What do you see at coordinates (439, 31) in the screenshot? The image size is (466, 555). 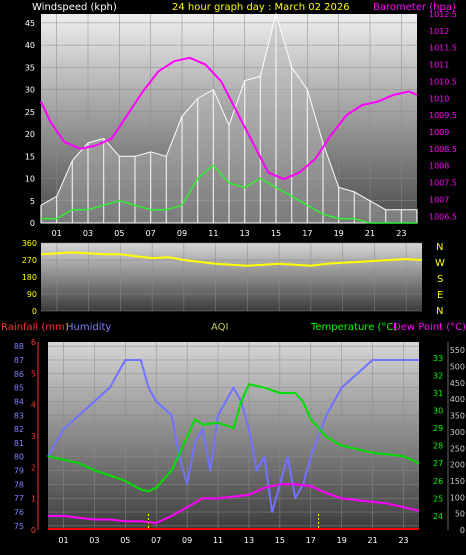 I see `baro-tick-label: 1012` at bounding box center [439, 31].